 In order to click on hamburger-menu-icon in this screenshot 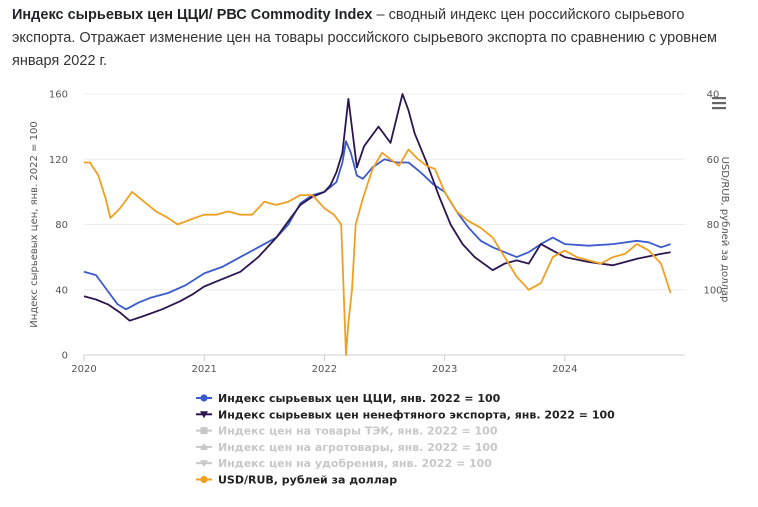, I will do `click(719, 103)`.